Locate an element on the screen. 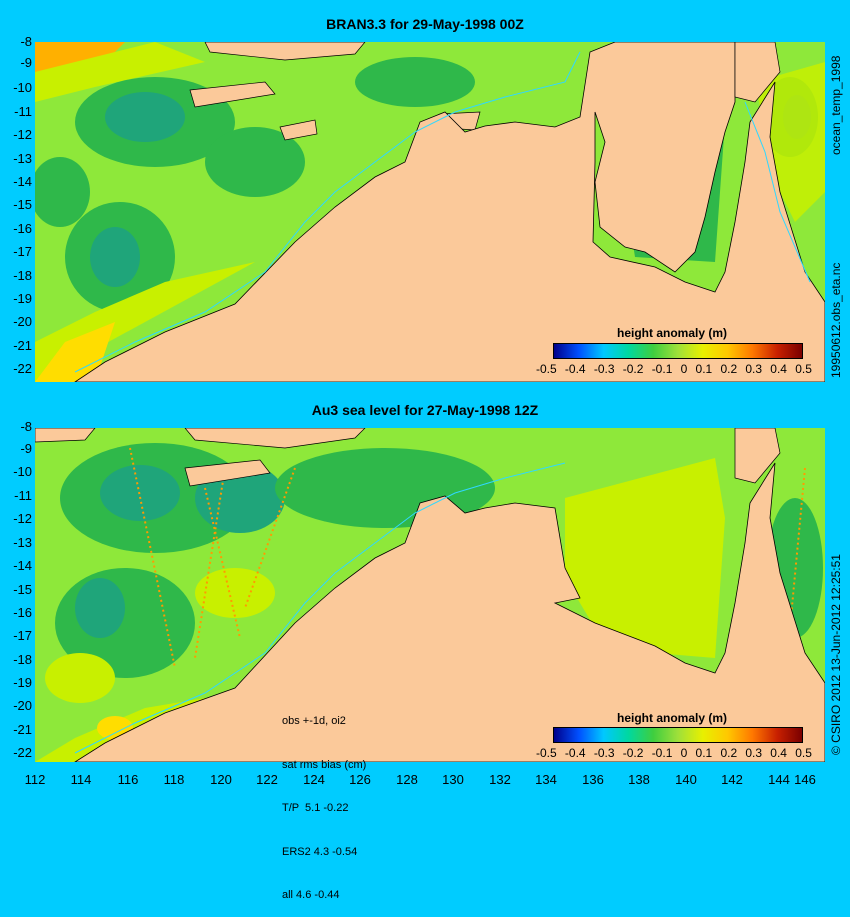 The image size is (850, 917). x-tick: 136 is located at coordinates (593, 779).